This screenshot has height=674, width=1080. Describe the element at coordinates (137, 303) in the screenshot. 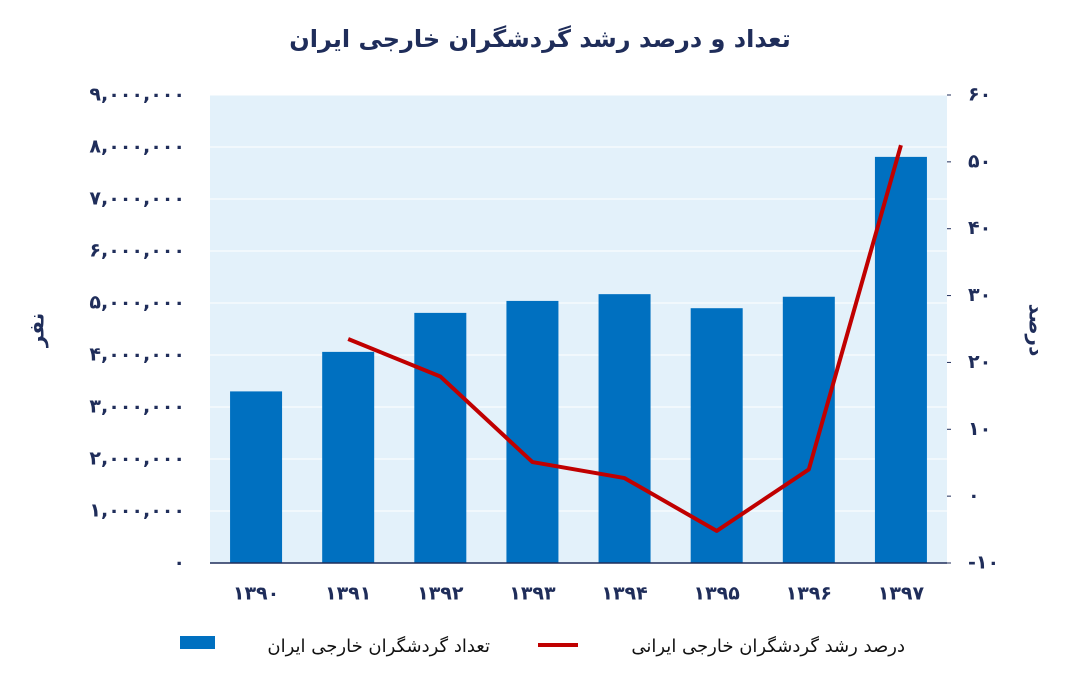

I see `y-tick-label: ۵,۰۰۰,۰۰۰` at that location.